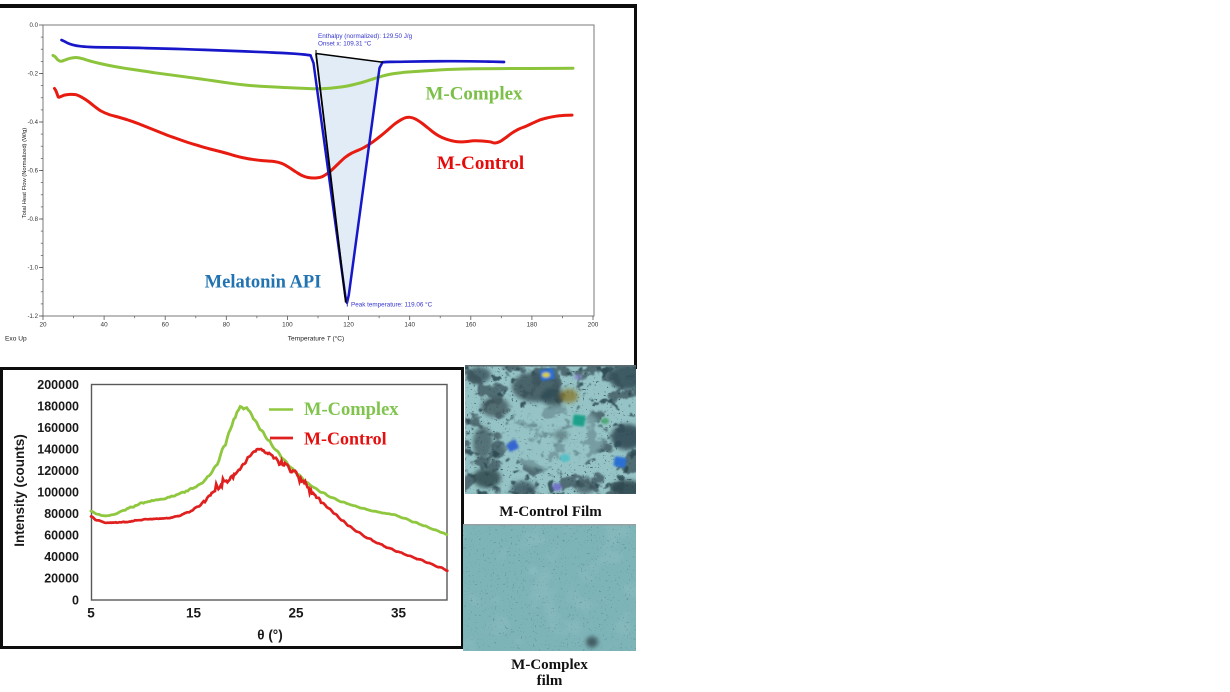  Describe the element at coordinates (392, 305) in the screenshot. I see `svg-text: Peak temperature: 119.06 °C` at that location.